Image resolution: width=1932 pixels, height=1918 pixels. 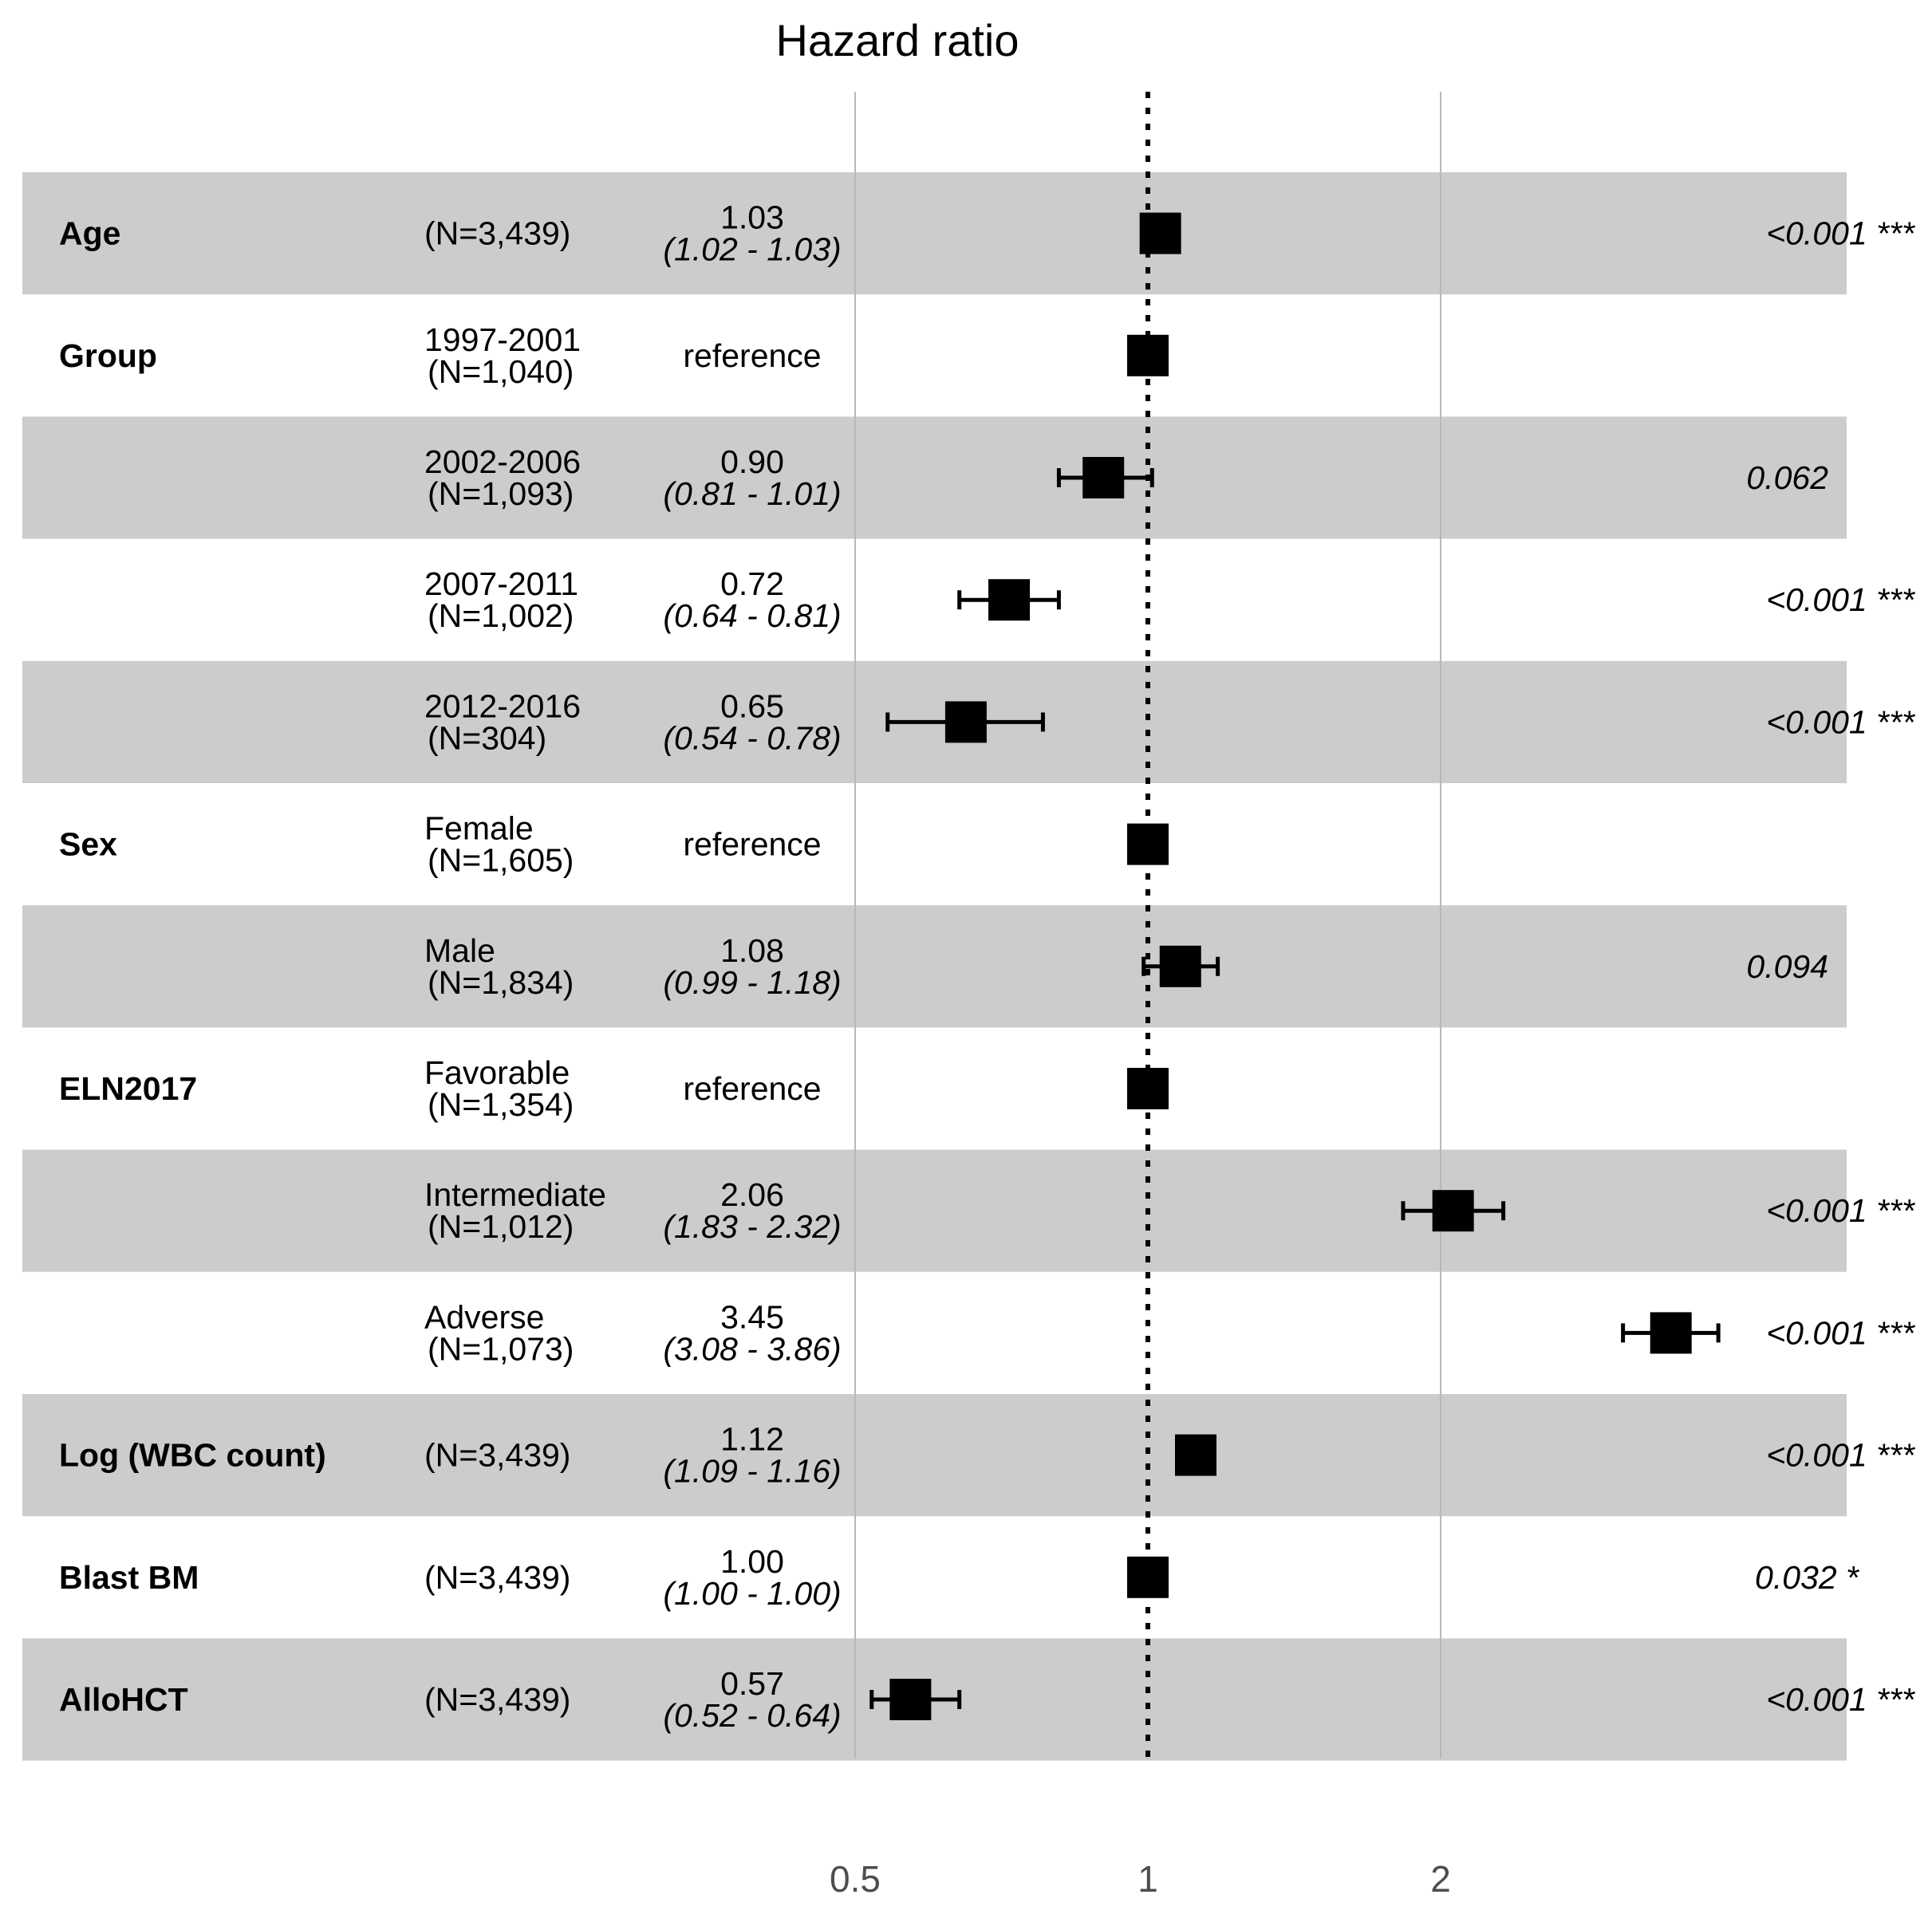 What do you see at coordinates (515, 1195) in the screenshot?
I see `level-label: Intermediate` at bounding box center [515, 1195].